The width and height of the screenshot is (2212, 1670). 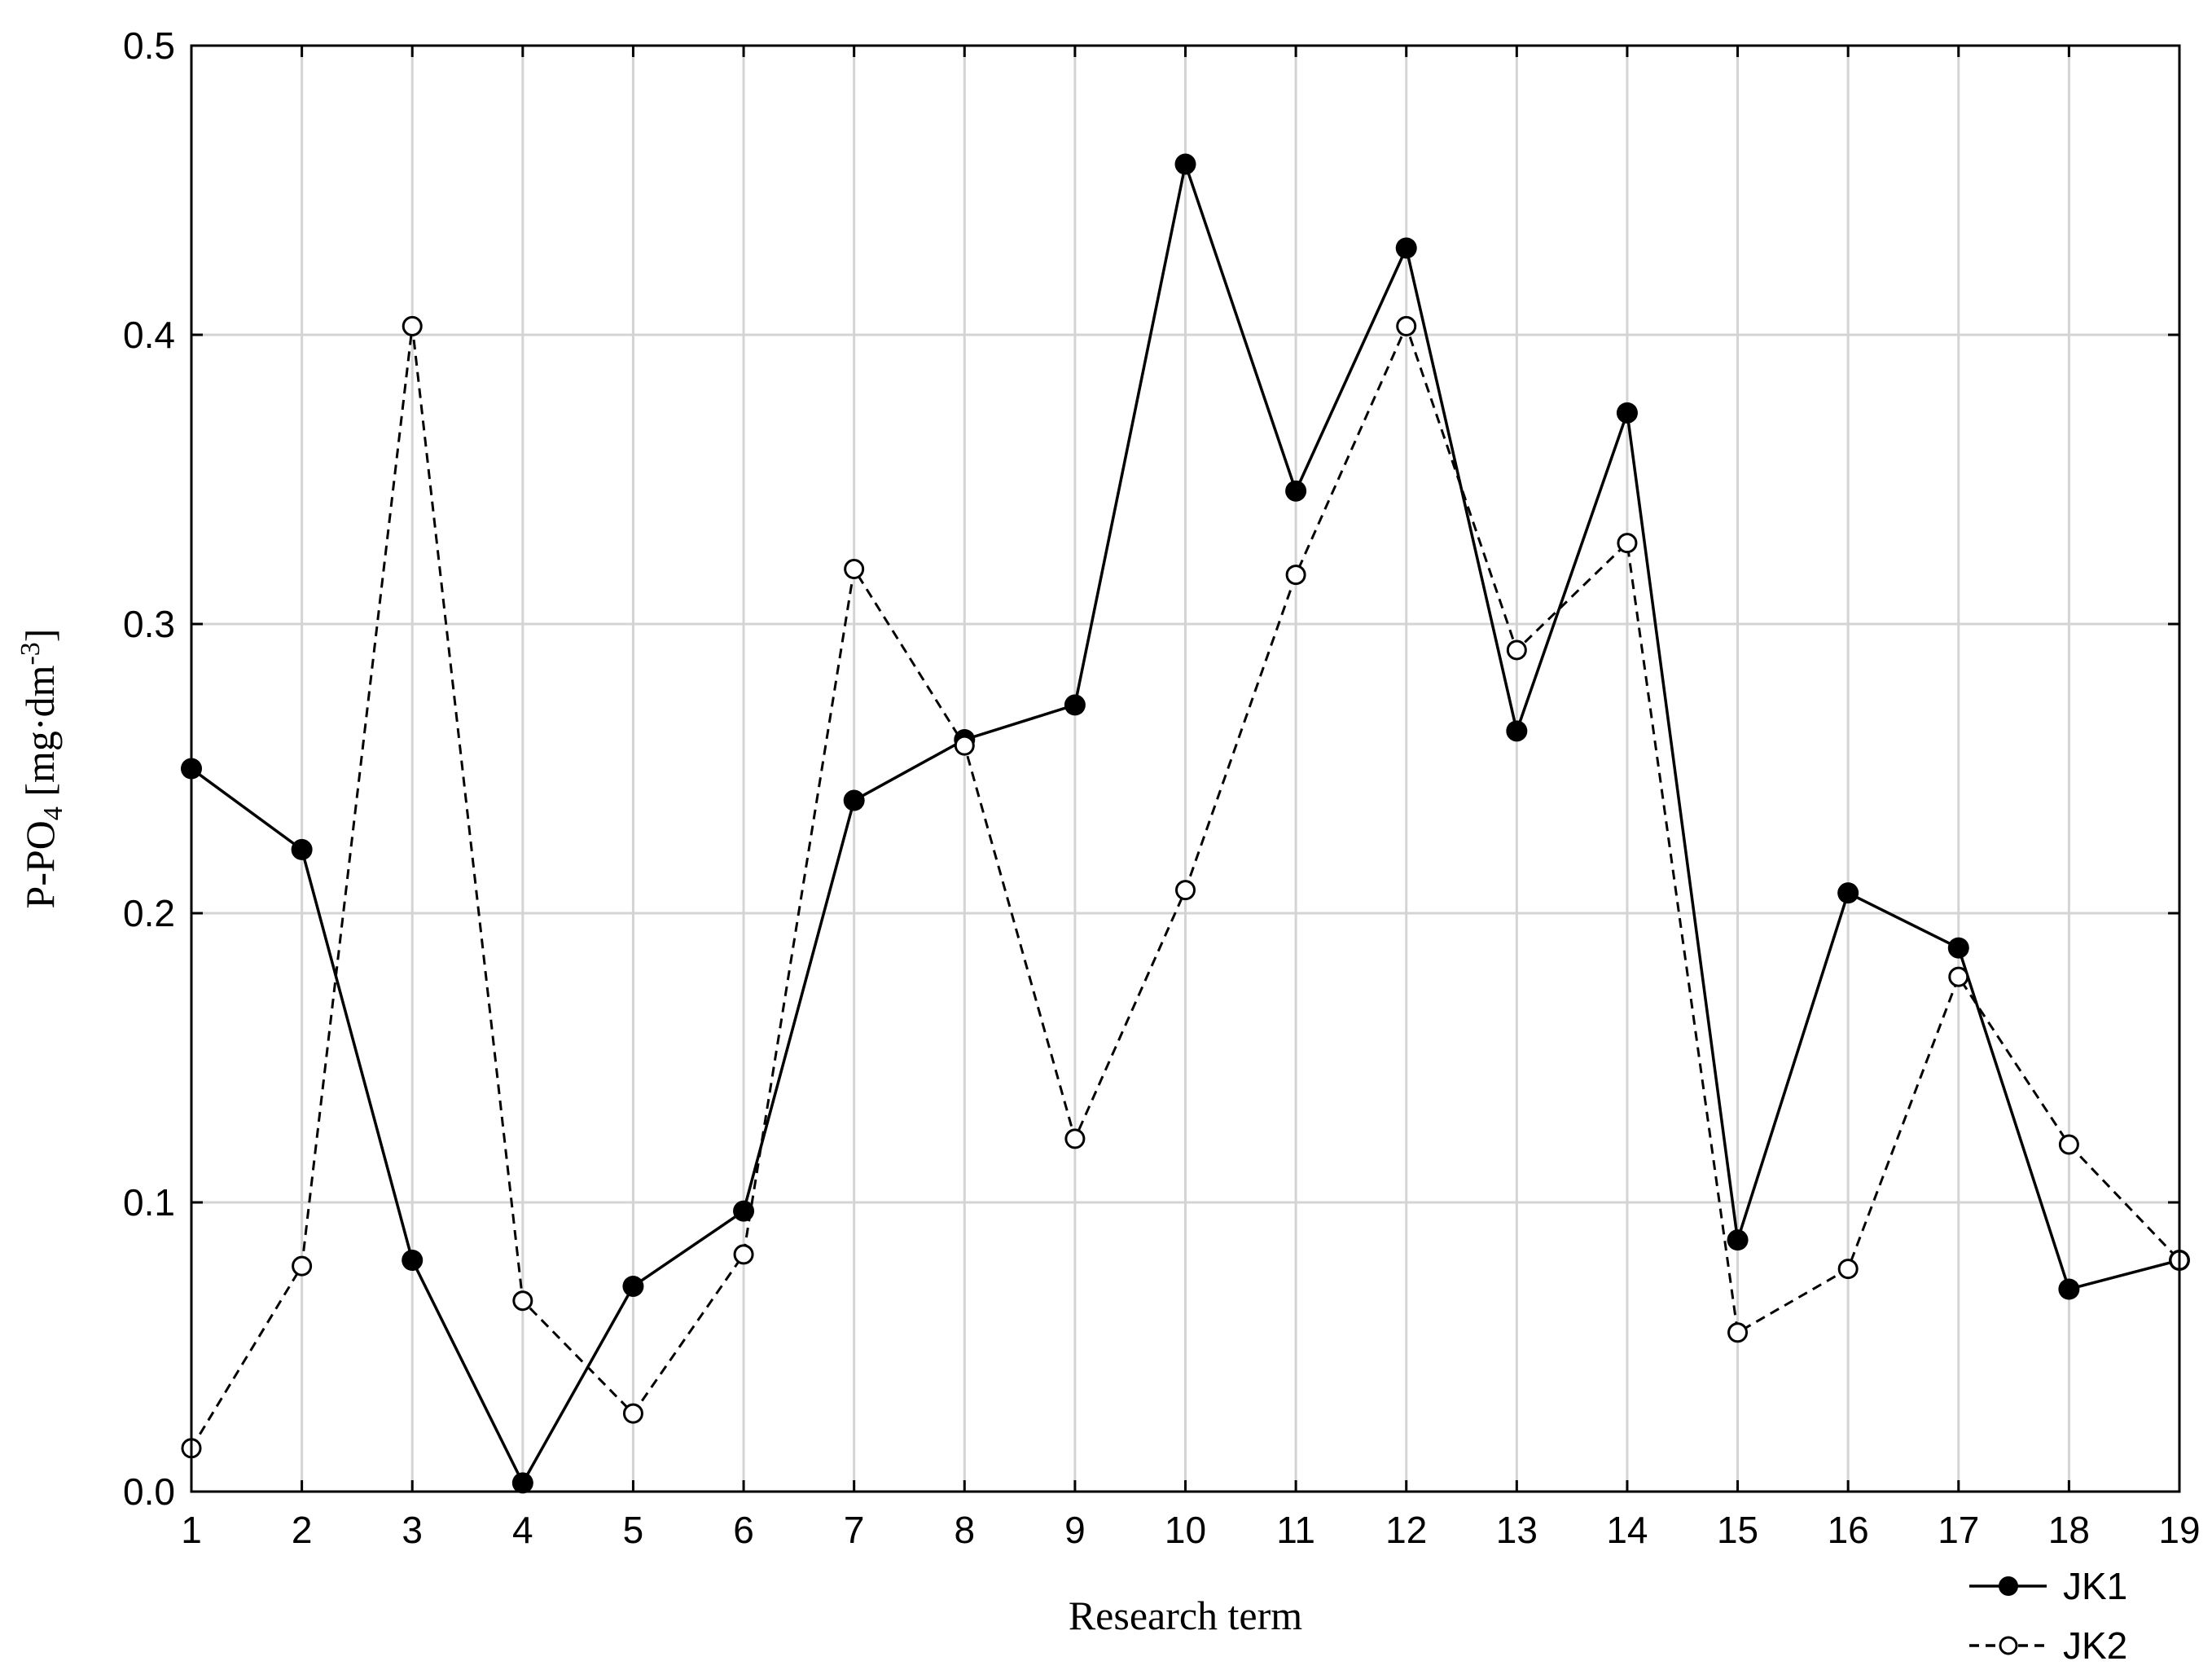 What do you see at coordinates (2095, 1645) in the screenshot?
I see `legend-label-JK2: JK2` at bounding box center [2095, 1645].